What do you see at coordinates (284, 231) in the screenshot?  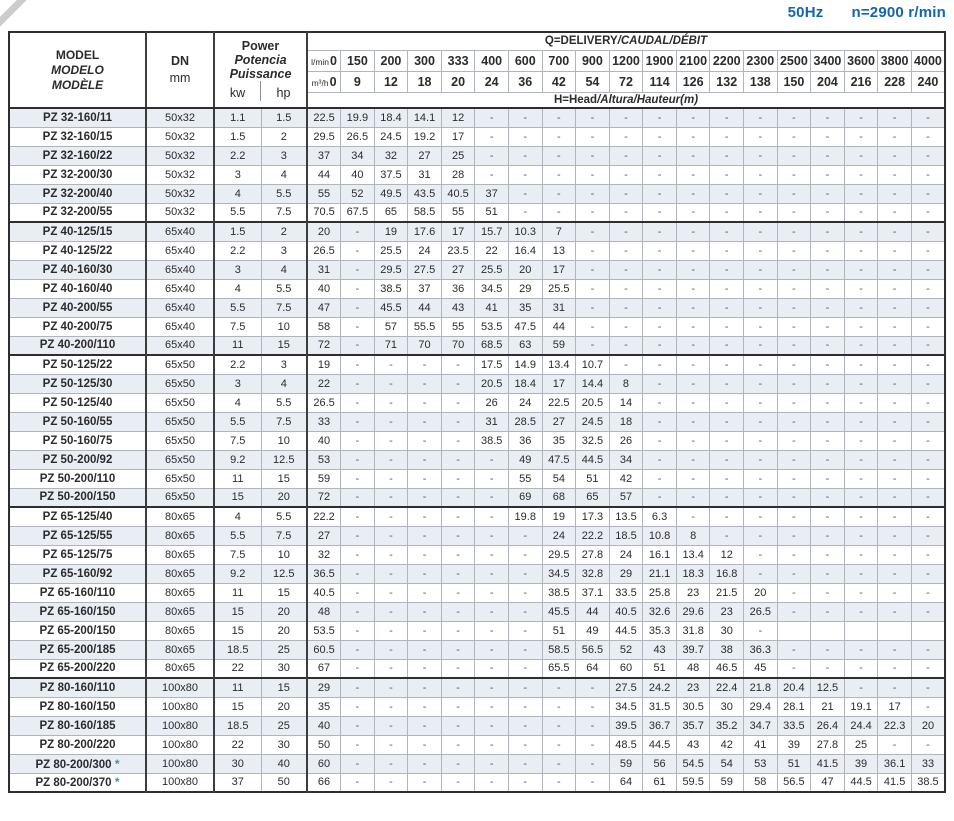 I see `hp-cell: 2` at bounding box center [284, 231].